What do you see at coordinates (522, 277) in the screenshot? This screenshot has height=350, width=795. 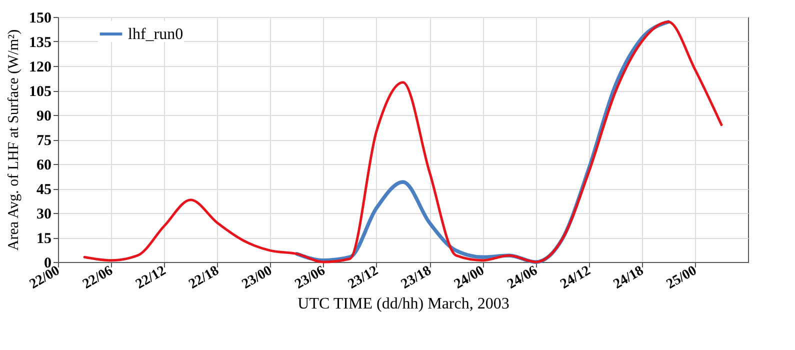 I see `x-tick-label: 24/06` at bounding box center [522, 277].